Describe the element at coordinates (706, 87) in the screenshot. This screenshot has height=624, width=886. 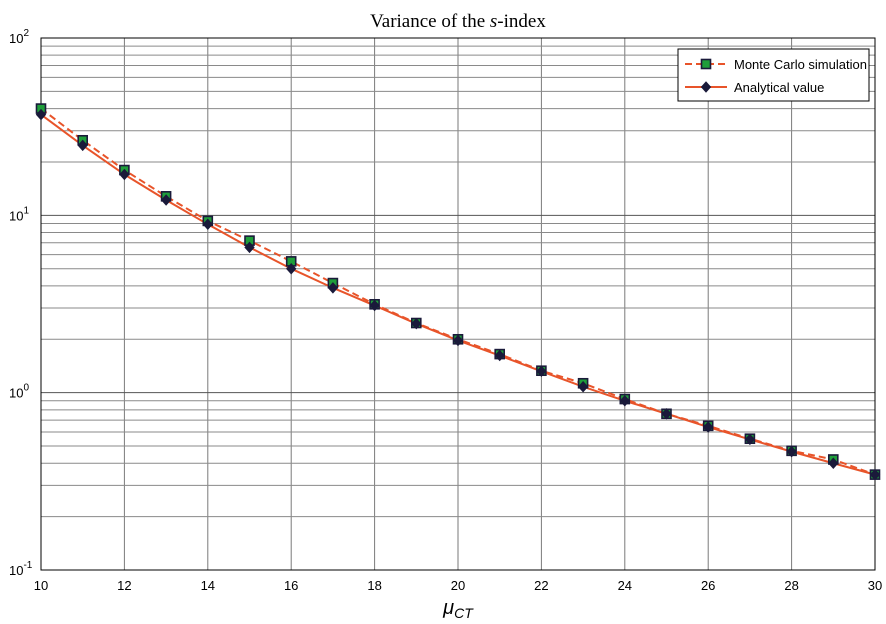
I see `legend-marker-analytical` at that location.